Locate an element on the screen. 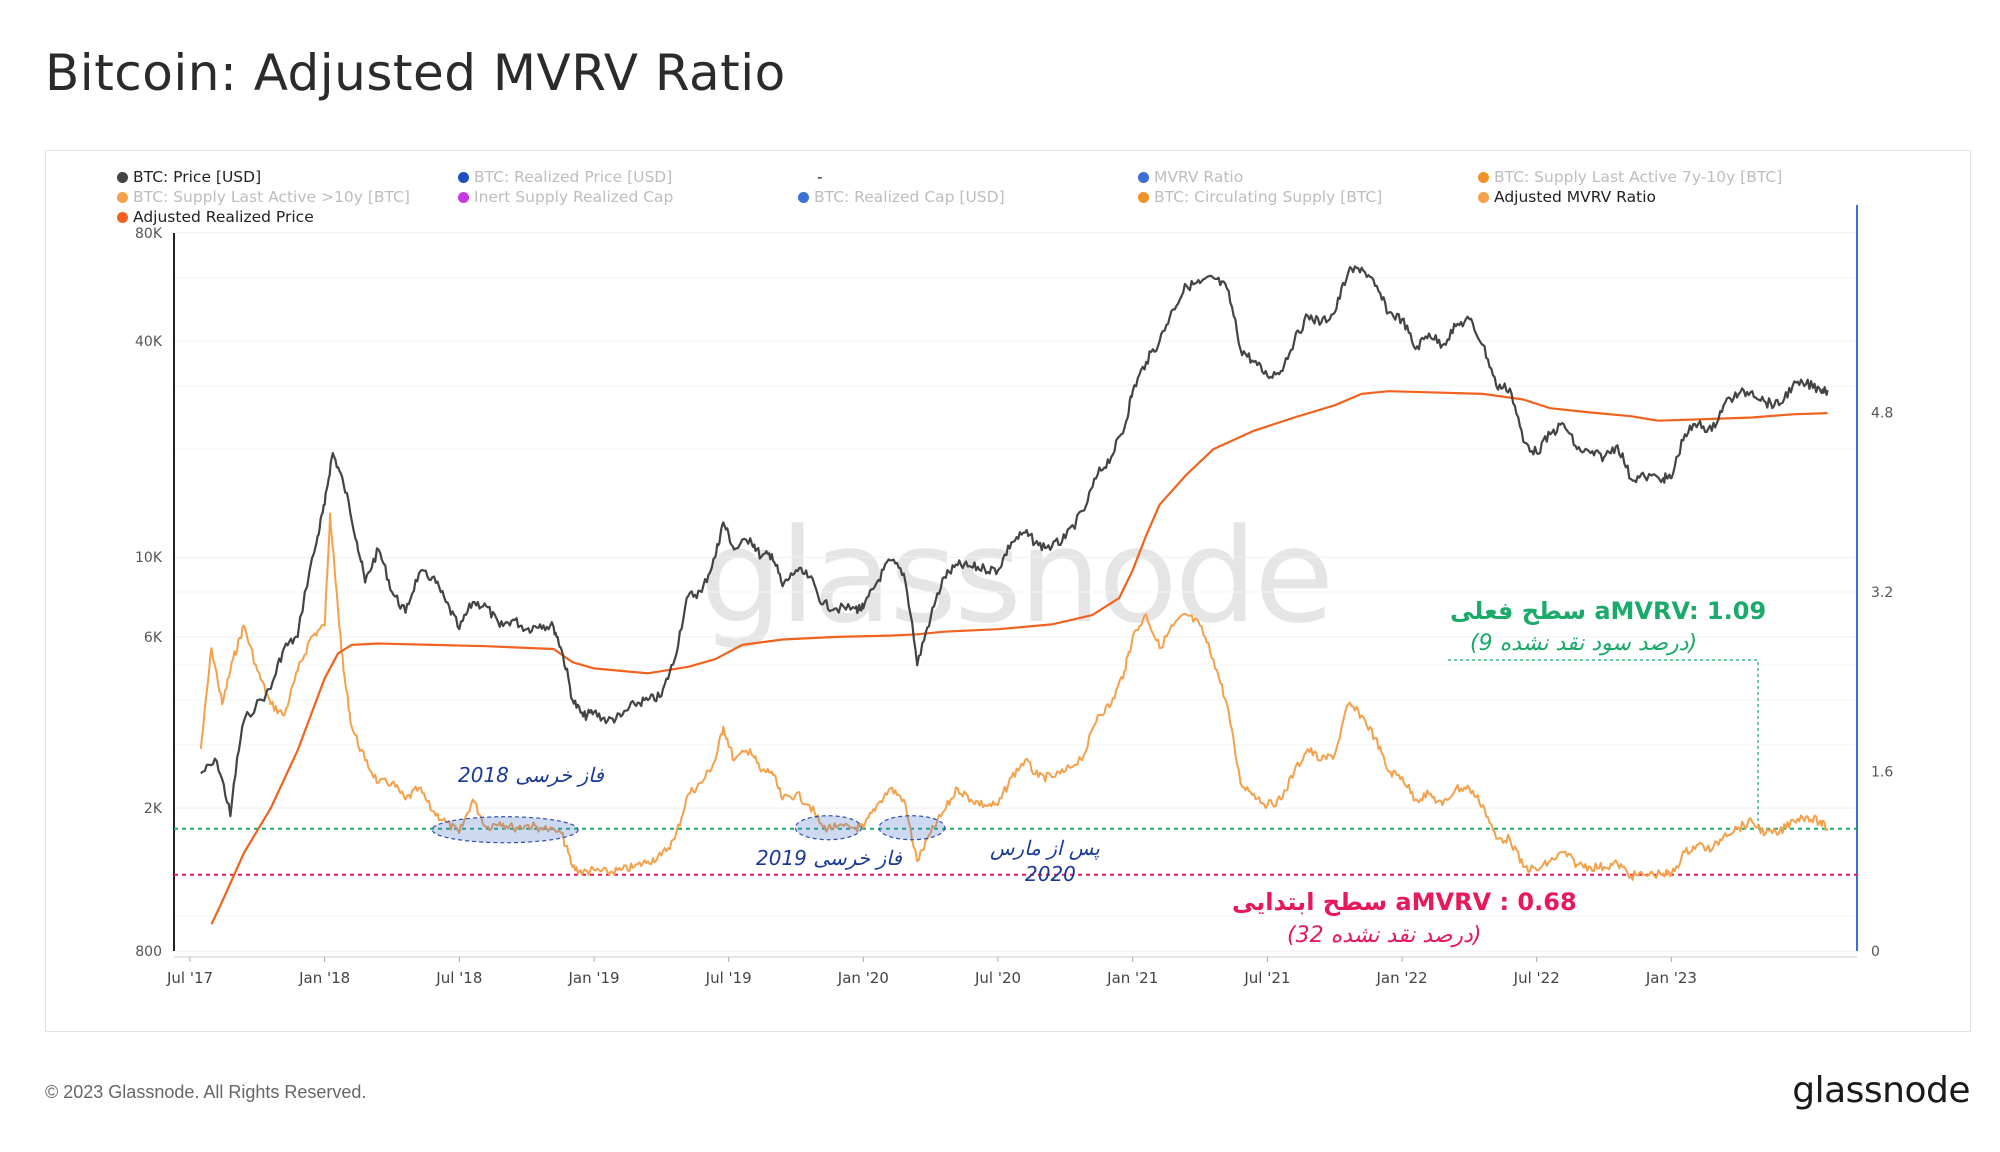 The image size is (2000, 1152). x-tick-label: Jul '22 is located at coordinates (1536, 978).